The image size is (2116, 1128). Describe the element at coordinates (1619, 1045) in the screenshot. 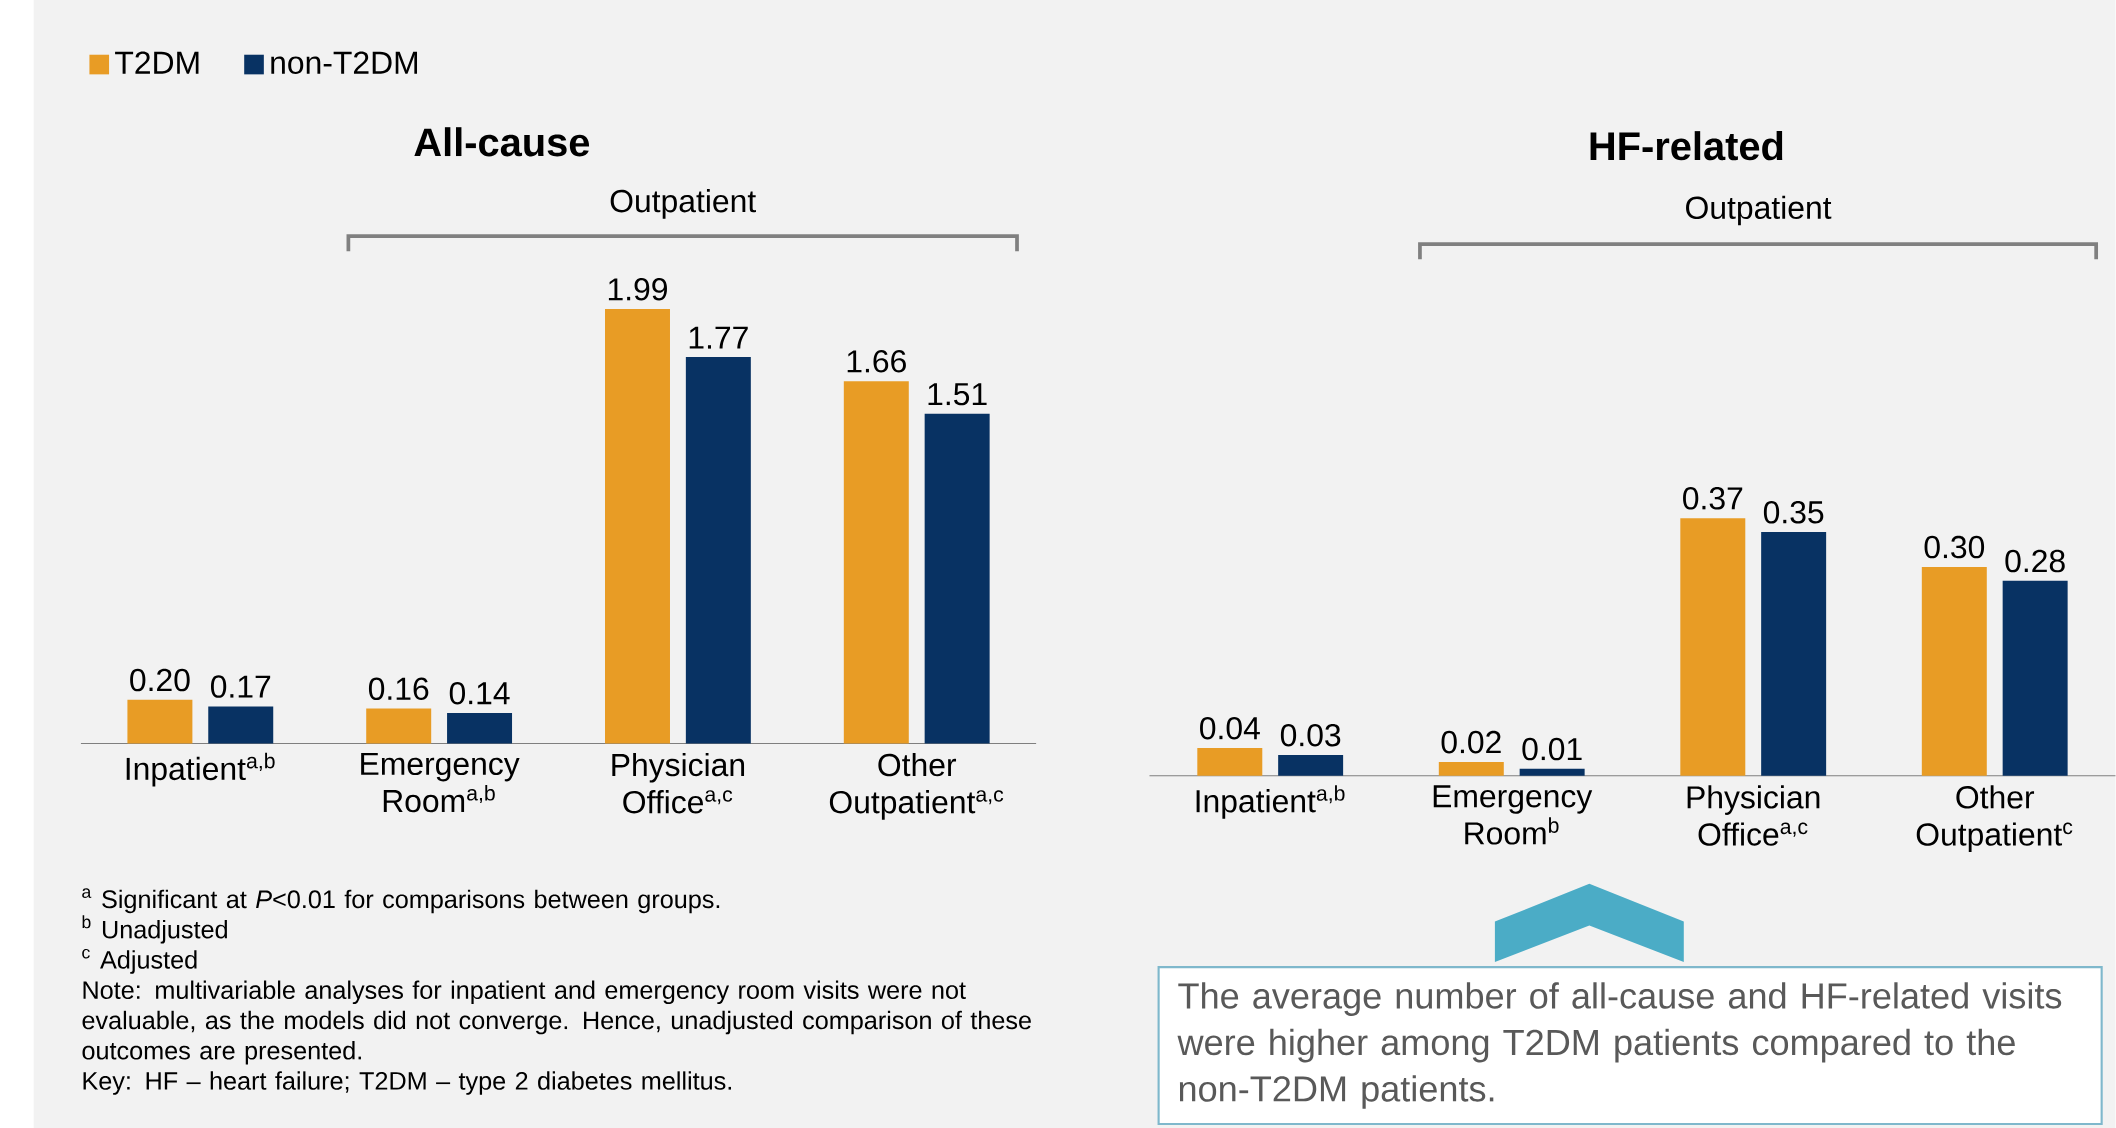

I see `text: The average number of all-cause and HF-related visits were higher among T2DM patients compared to the non-T2DM patients.` at that location.